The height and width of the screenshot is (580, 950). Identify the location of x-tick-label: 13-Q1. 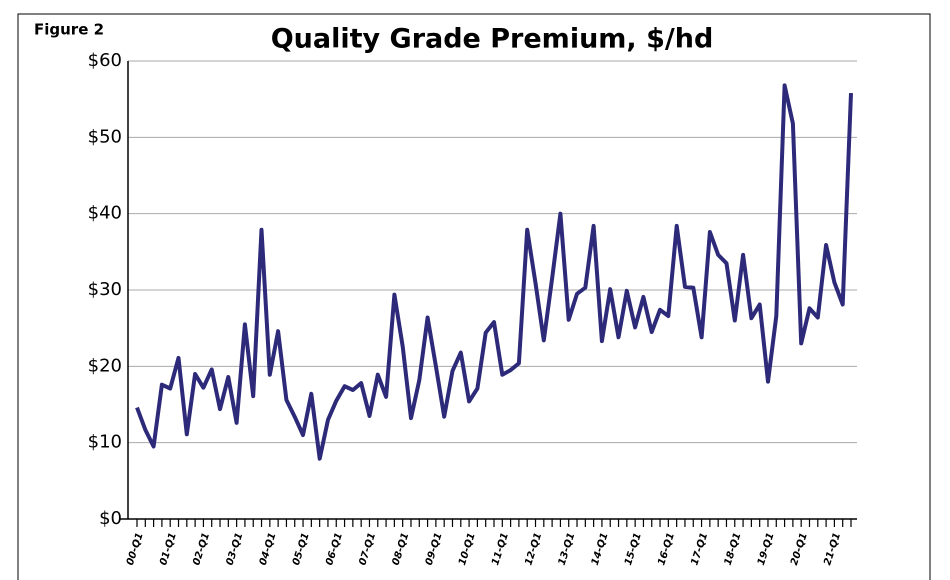
(567, 548).